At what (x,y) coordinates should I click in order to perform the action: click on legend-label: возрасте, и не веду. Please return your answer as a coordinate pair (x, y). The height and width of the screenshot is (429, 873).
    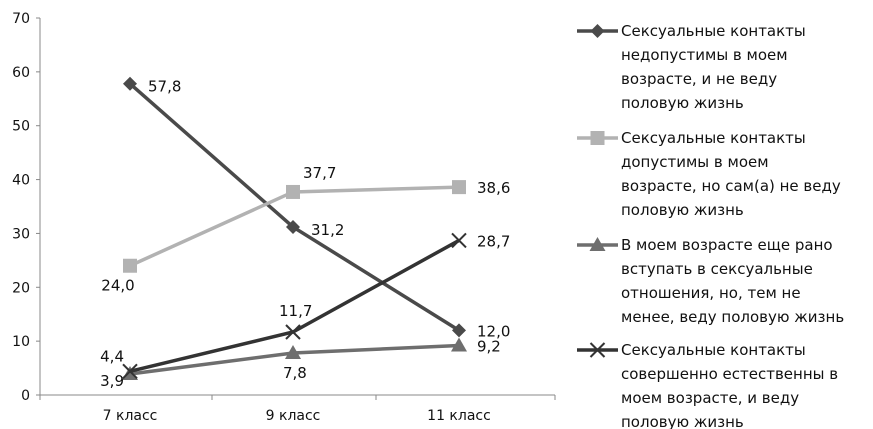
    Looking at the image, I should click on (699, 79).